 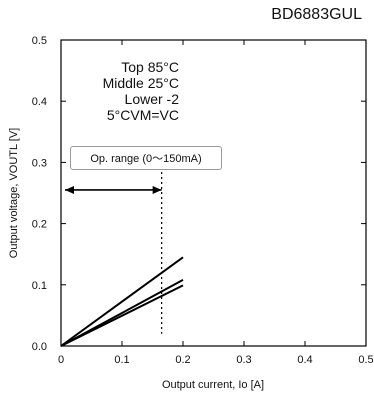 I want to click on x-tick-label: 0.1, so click(x=121, y=360).